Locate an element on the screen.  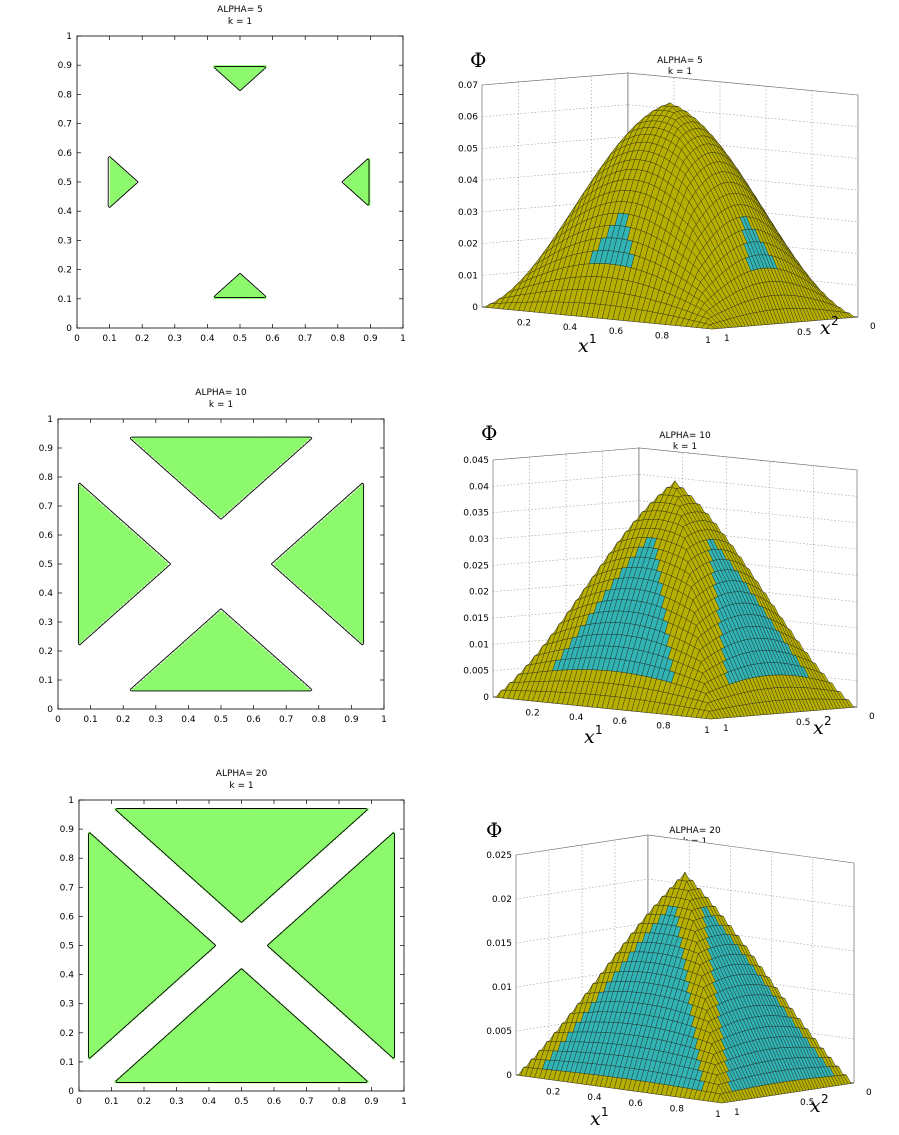
x-tick-label: 0.9 is located at coordinates (351, 720).